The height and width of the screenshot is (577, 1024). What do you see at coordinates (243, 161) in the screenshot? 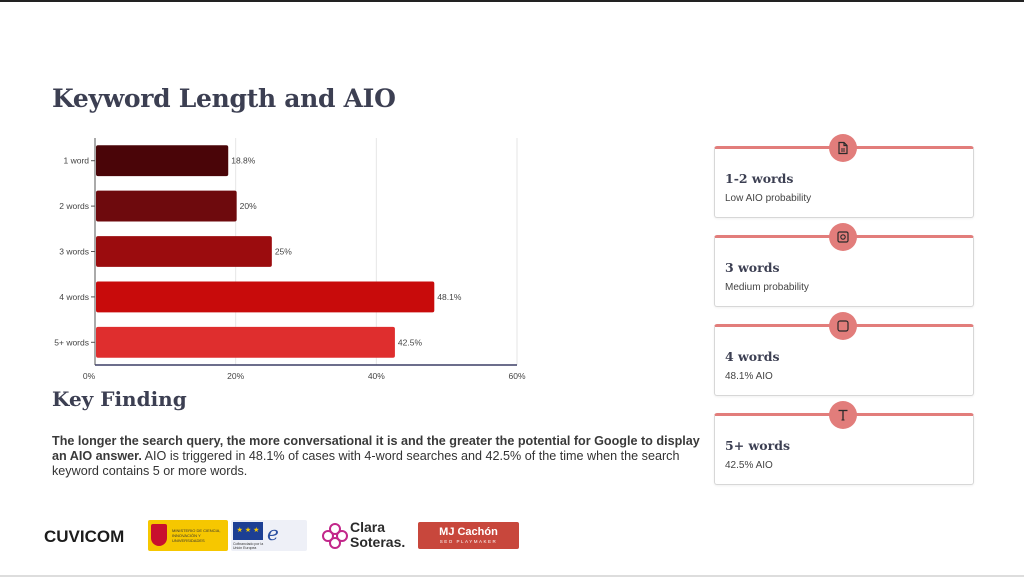
I see `bar-value-label: 18.8%` at bounding box center [243, 161].